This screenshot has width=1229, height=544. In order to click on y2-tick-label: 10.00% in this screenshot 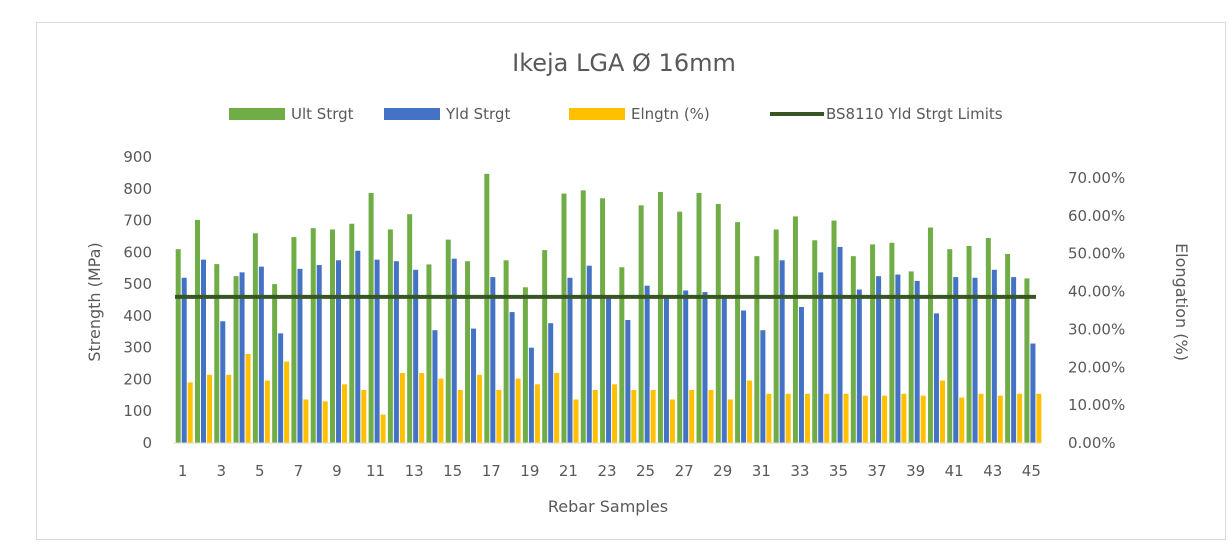, I will do `click(1096, 405)`.